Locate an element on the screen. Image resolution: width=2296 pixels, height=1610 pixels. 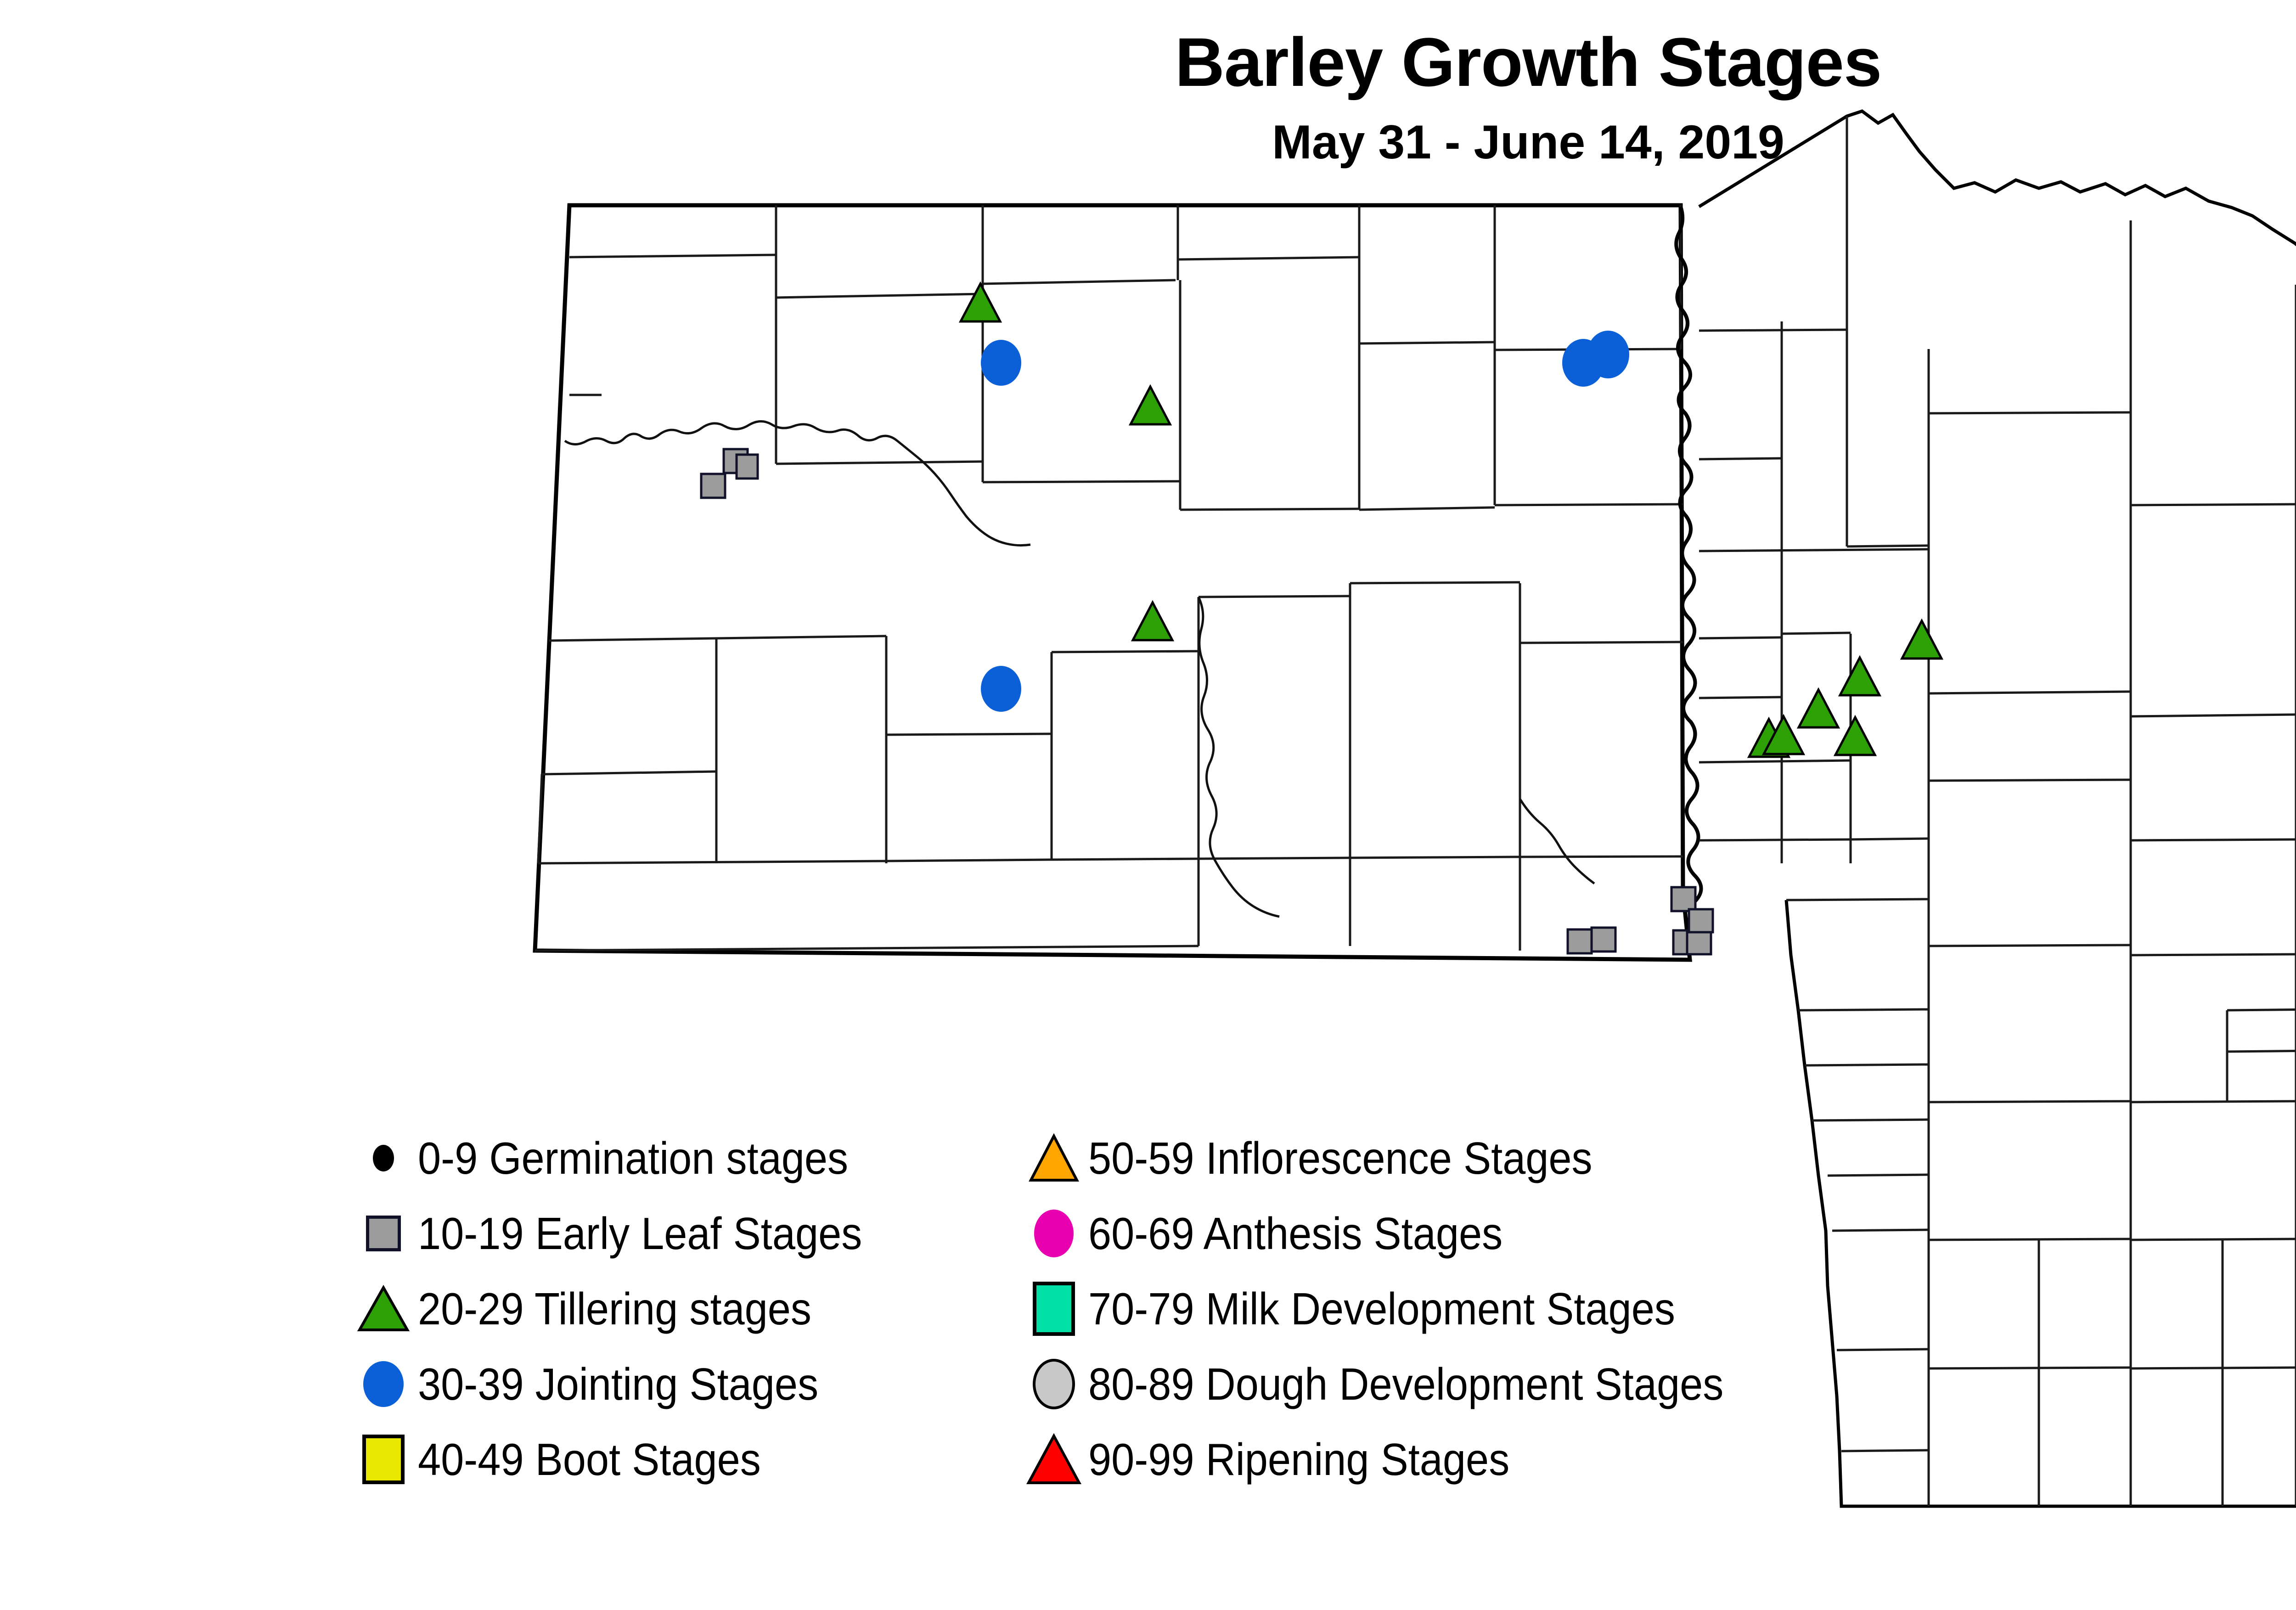
legend-item-label: 60-69 Anthesis Stages is located at coordinates (1295, 1233).